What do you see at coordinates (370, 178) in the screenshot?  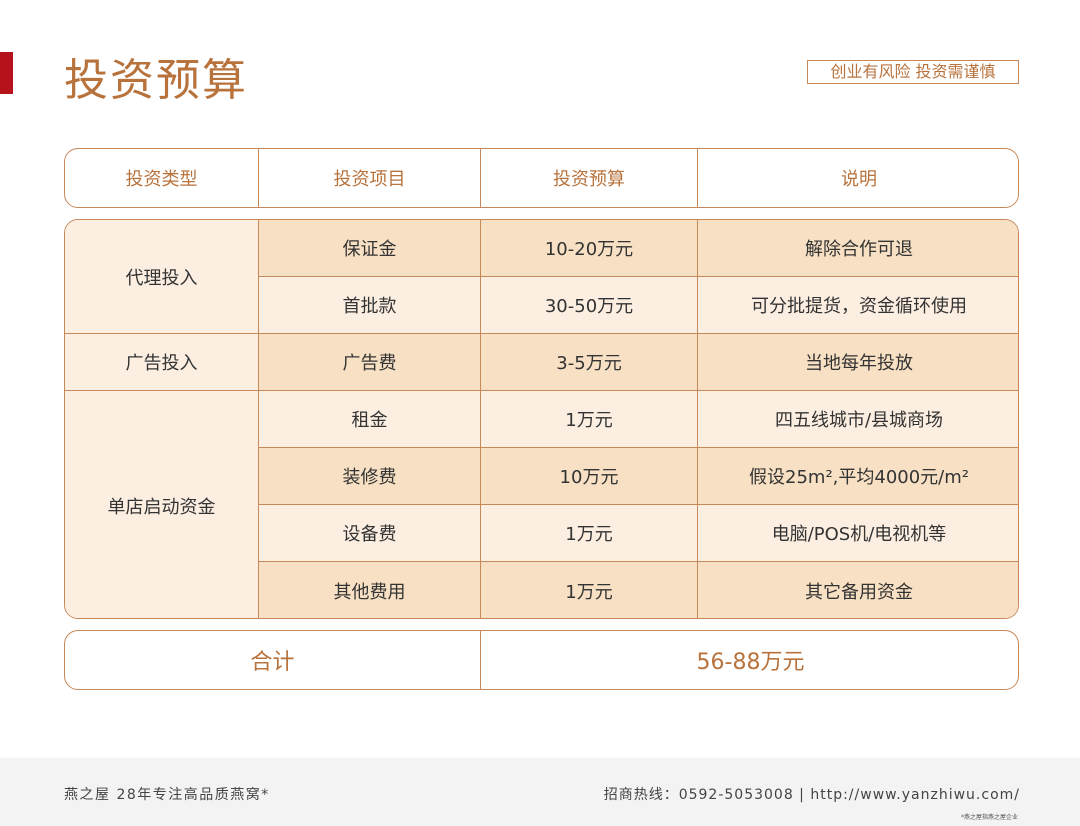 I see `header-item: 投资项目` at bounding box center [370, 178].